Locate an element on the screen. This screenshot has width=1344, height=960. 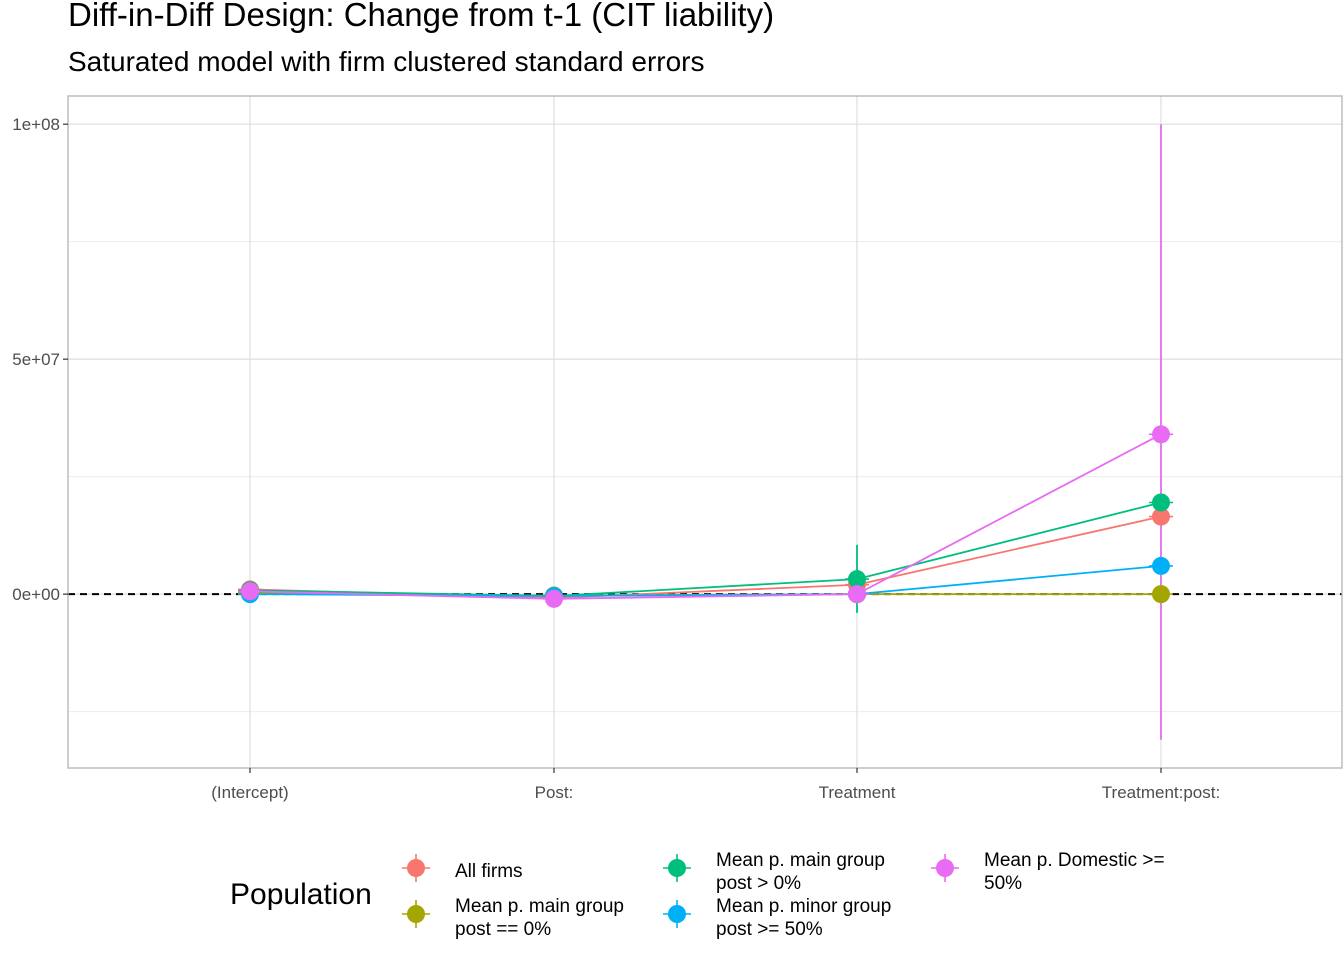
legend-label: Mean p. main group post == 0% is located at coordinates (539, 918).